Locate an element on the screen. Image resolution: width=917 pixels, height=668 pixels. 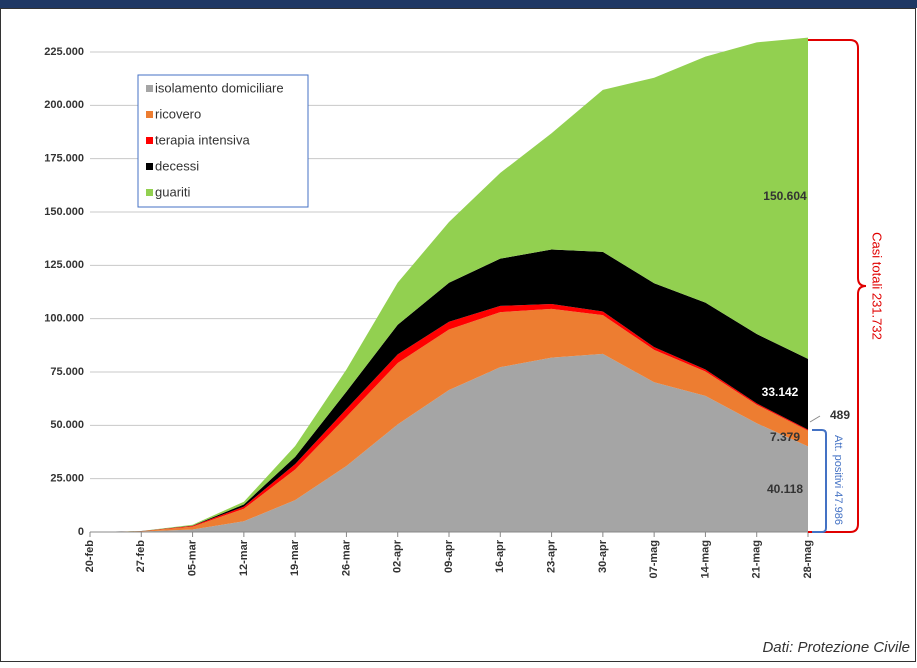
source-note: Dati: Protezione Civile is located at coordinates (836, 647).